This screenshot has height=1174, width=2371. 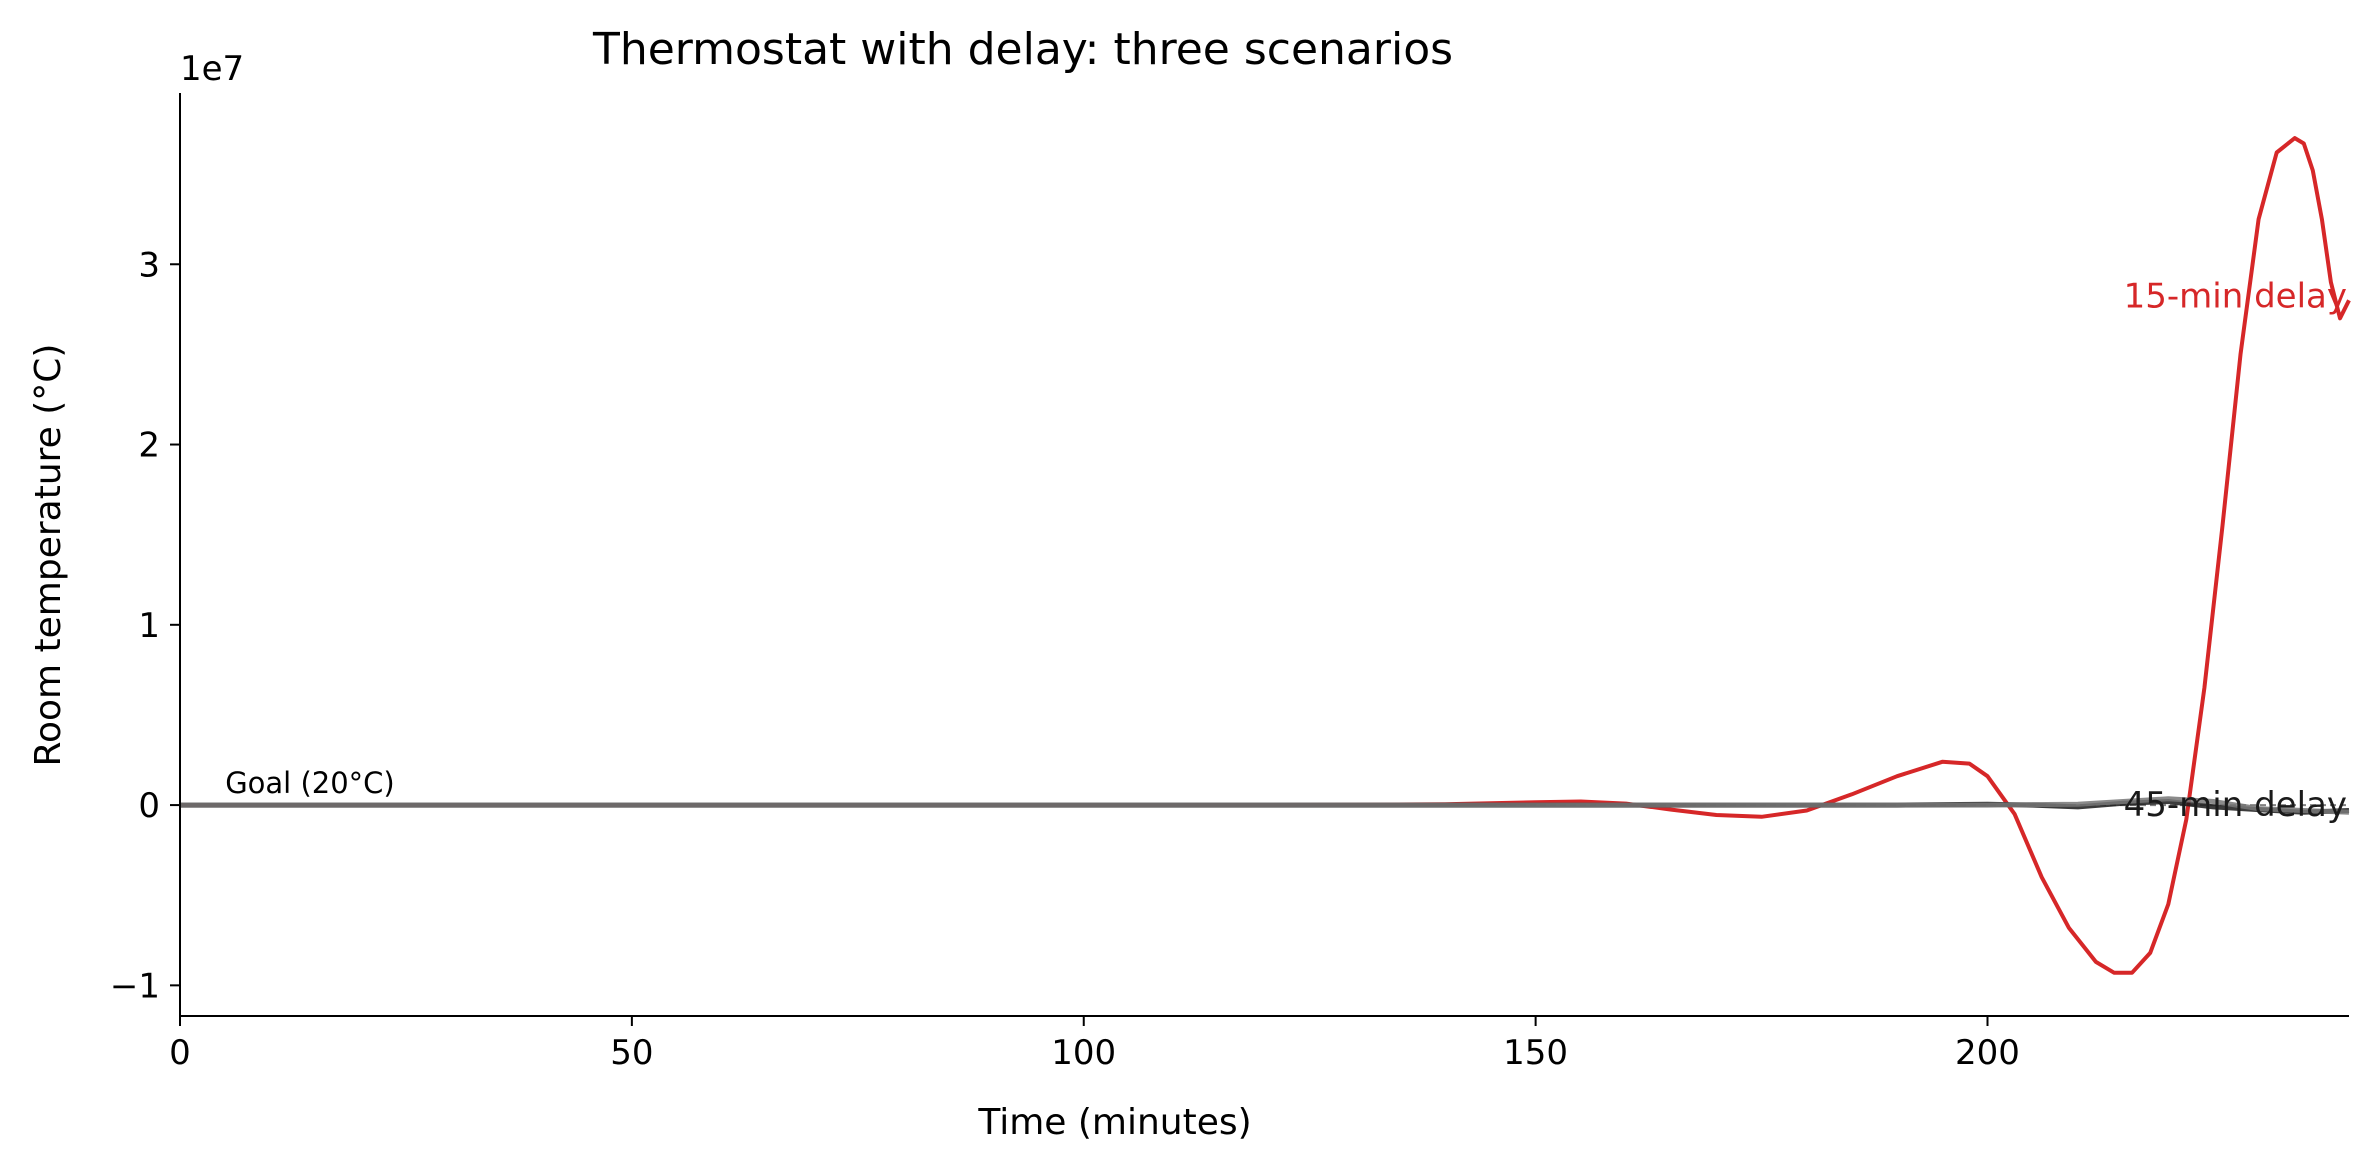 I want to click on series-annotation: 45-min delay, so click(x=2235, y=805).